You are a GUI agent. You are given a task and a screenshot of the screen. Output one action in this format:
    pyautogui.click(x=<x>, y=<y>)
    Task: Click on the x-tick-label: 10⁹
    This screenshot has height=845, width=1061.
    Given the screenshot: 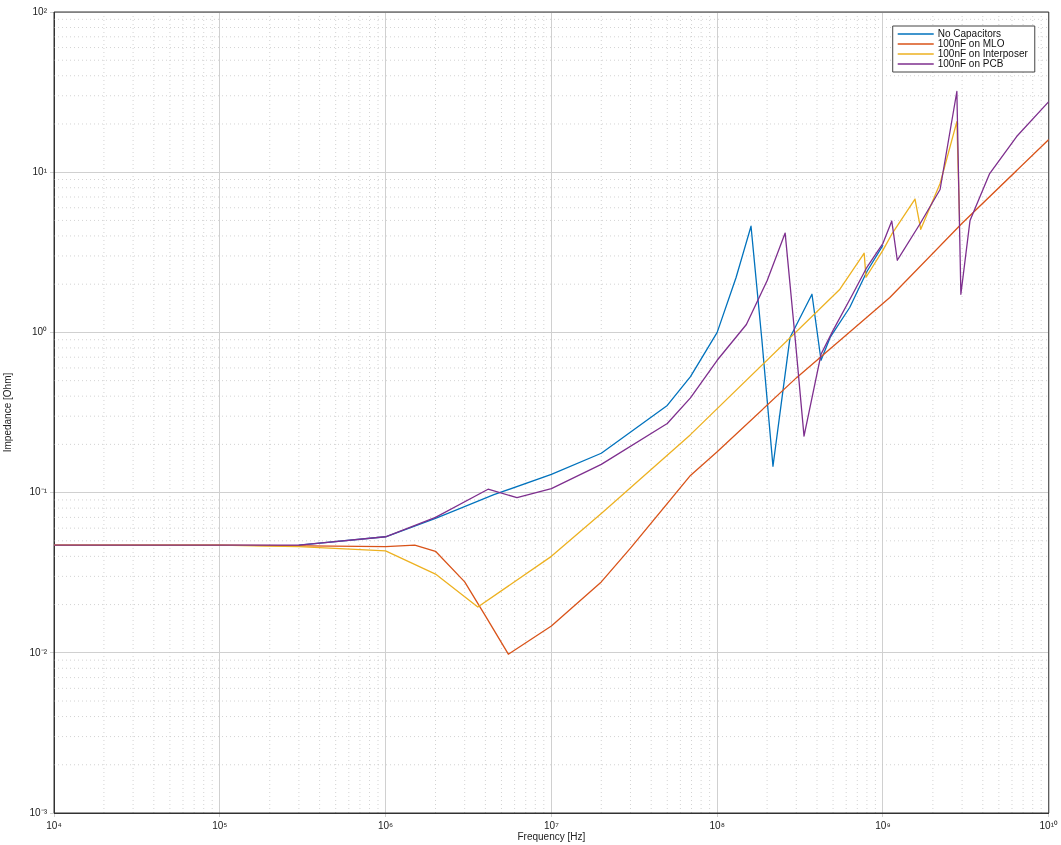 What is the action you would take?
    pyautogui.click(x=883, y=825)
    